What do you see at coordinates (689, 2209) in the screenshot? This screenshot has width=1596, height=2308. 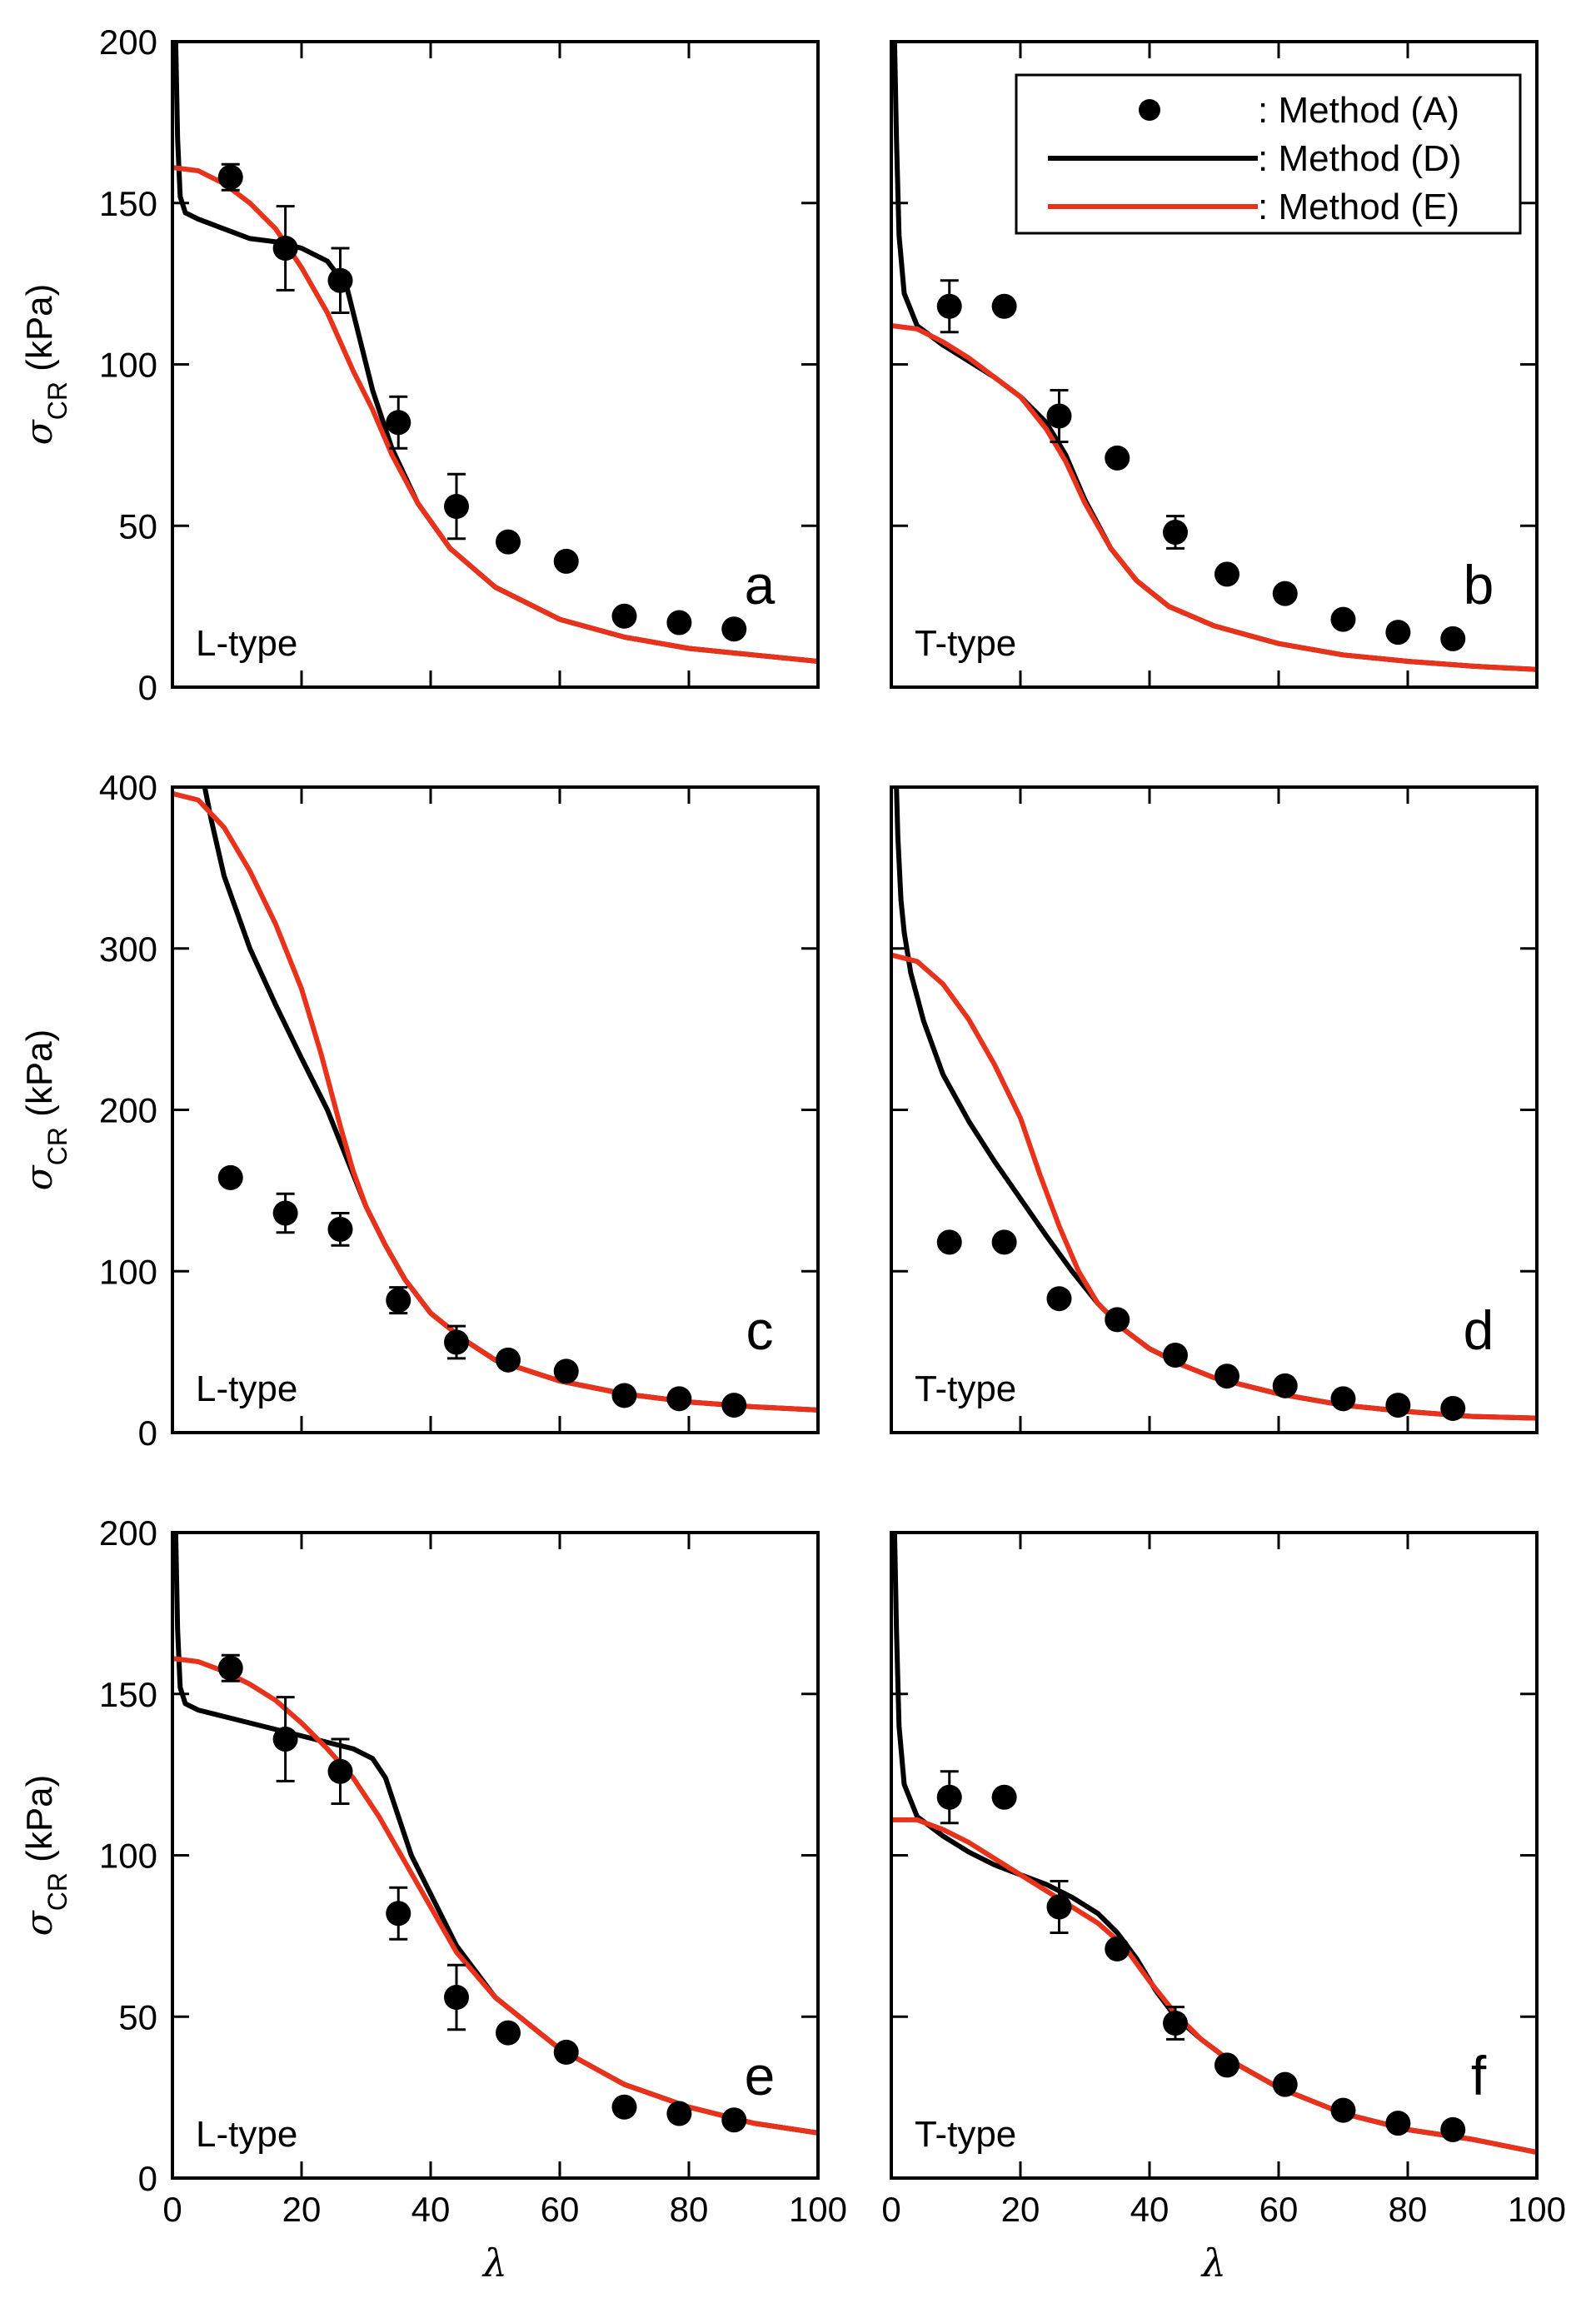 I see `x-tick-label: 80` at bounding box center [689, 2209].